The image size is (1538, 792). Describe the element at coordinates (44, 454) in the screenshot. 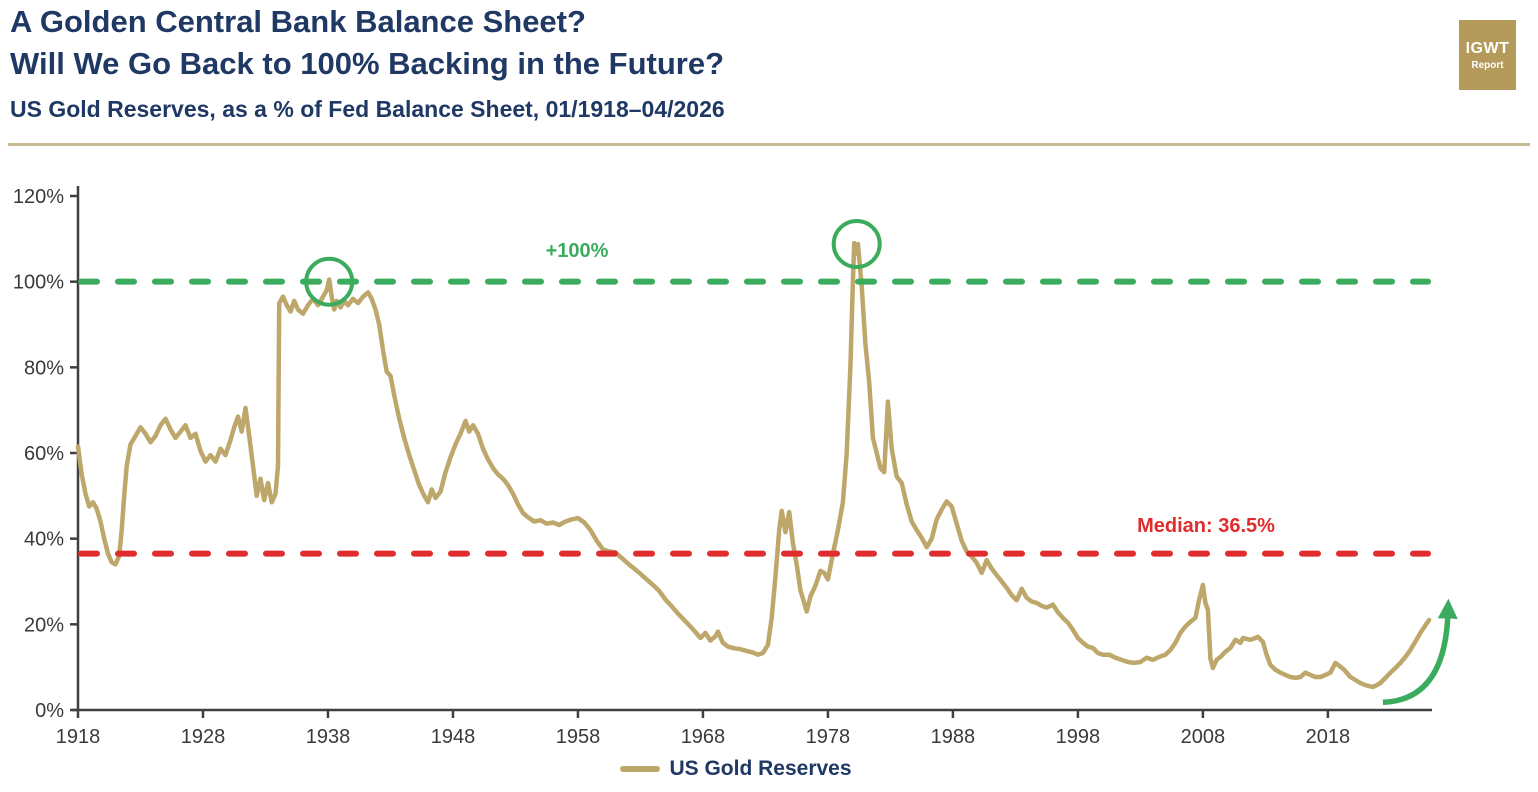

I see `y-tick-label: 60%` at that location.